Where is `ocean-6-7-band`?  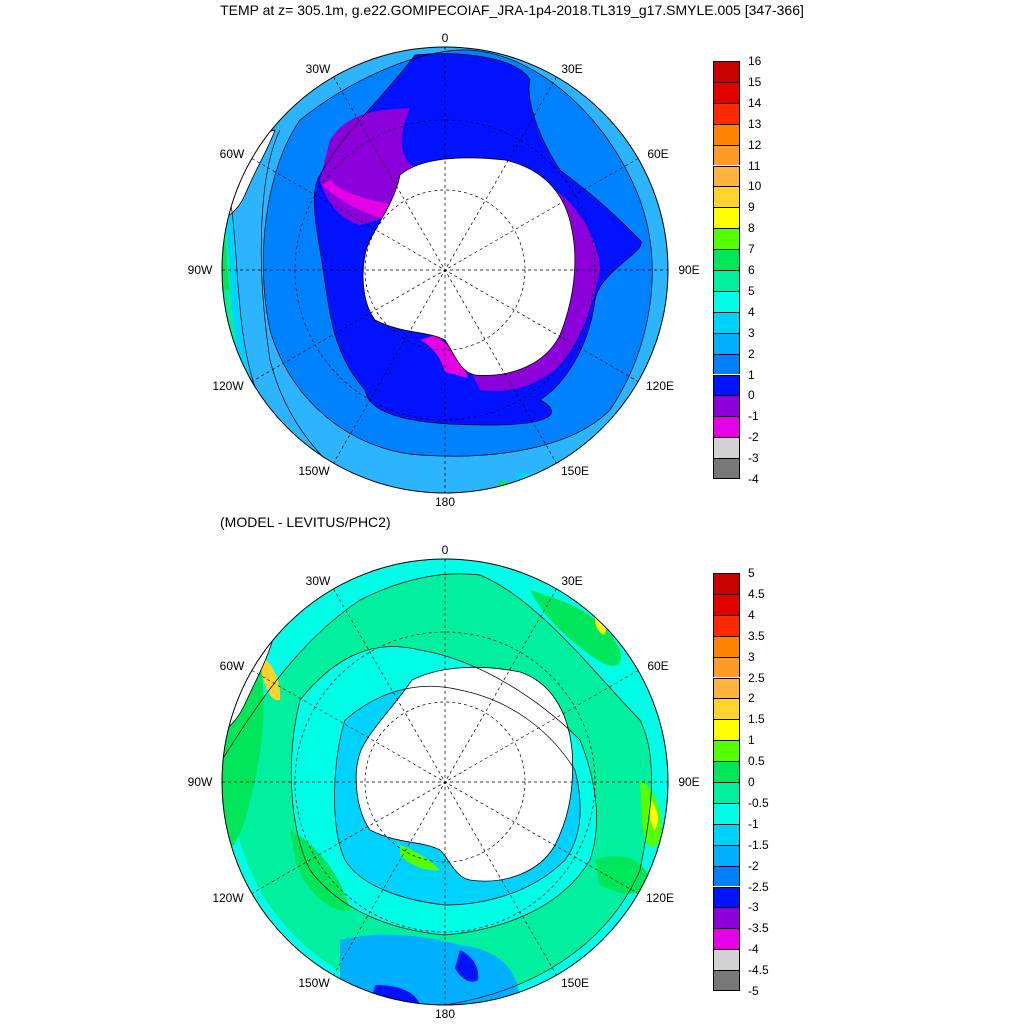
ocean-6-7-band is located at coordinates (527, 485).